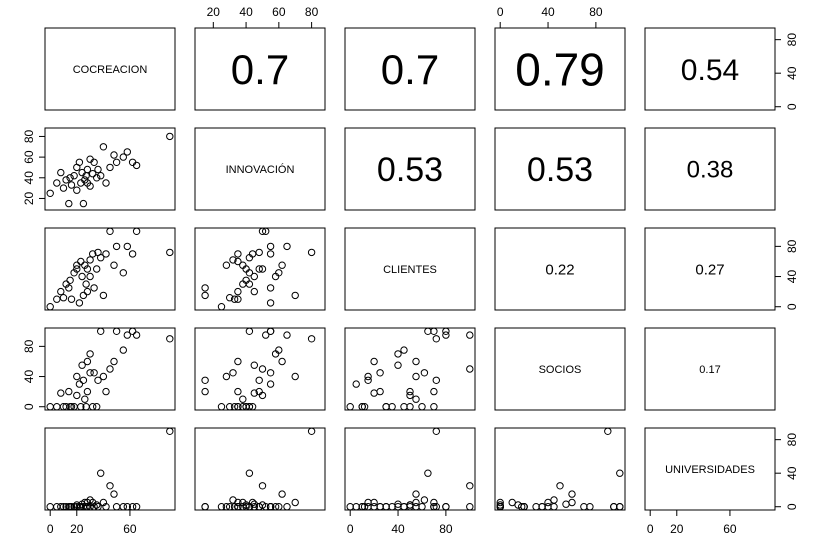  Describe the element at coordinates (29, 198) in the screenshot. I see `tick-label-left-r1-0: 20` at that location.